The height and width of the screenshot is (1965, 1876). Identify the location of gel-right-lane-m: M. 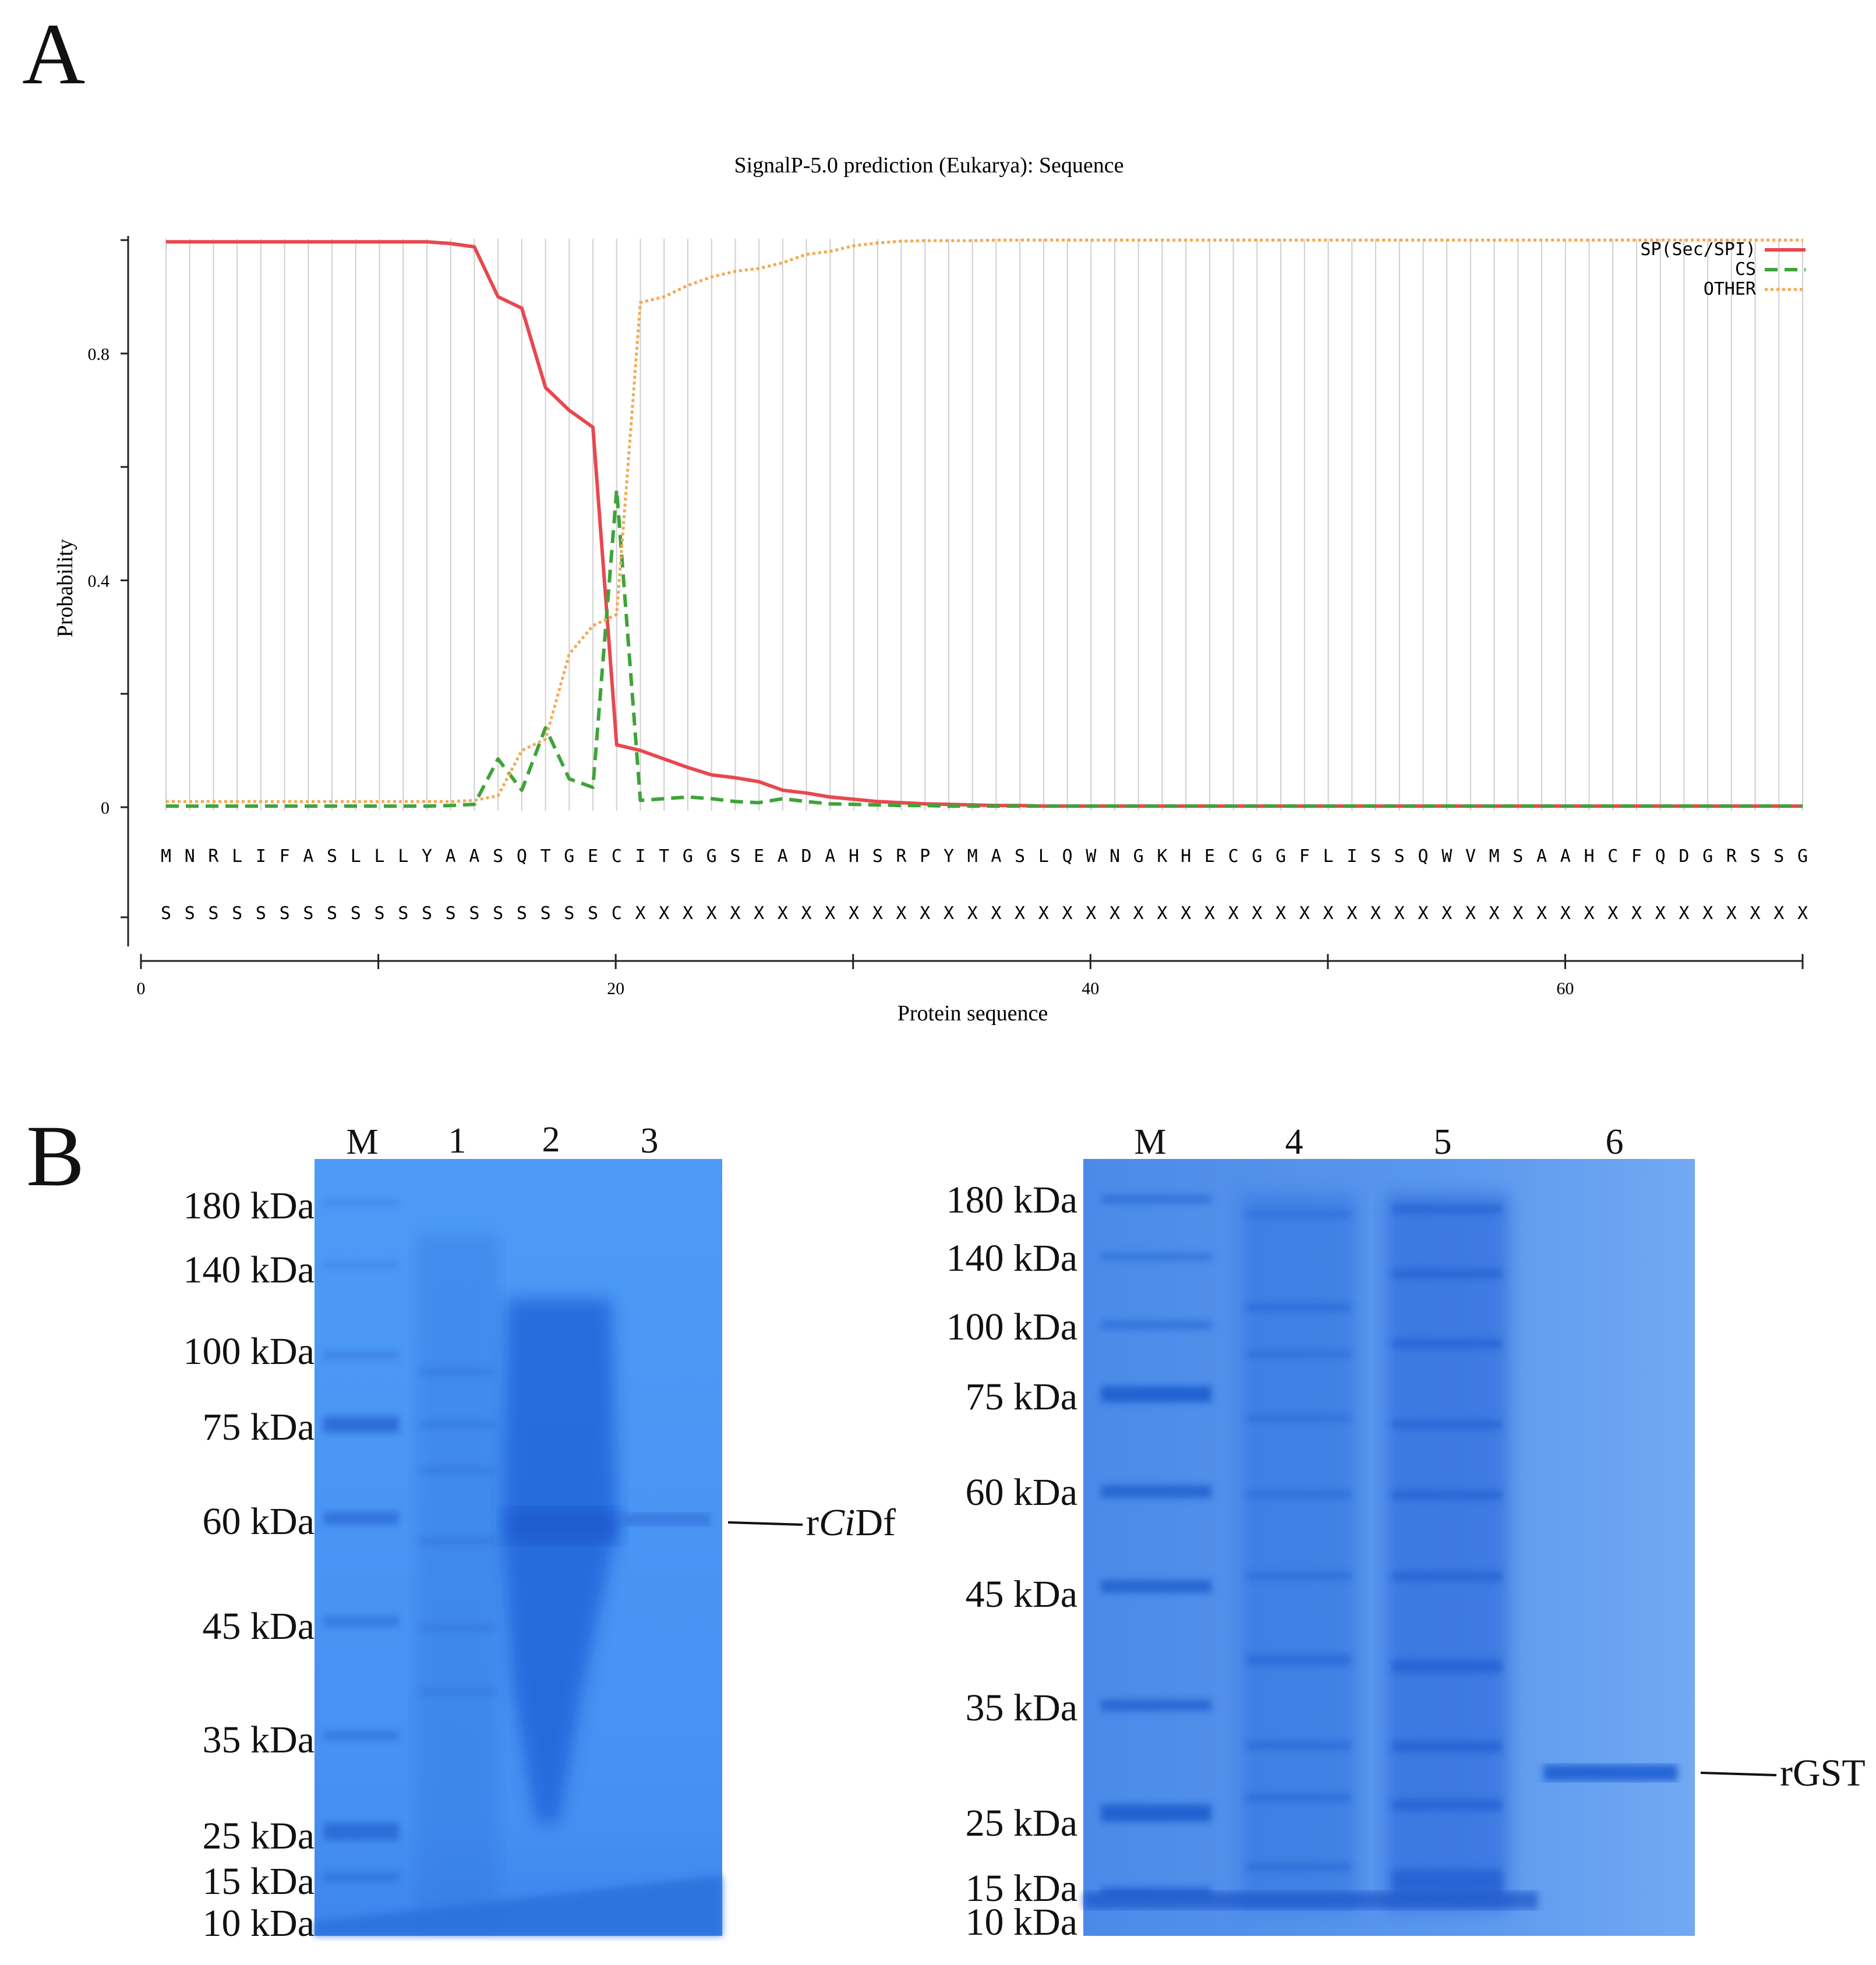
(1150, 1142).